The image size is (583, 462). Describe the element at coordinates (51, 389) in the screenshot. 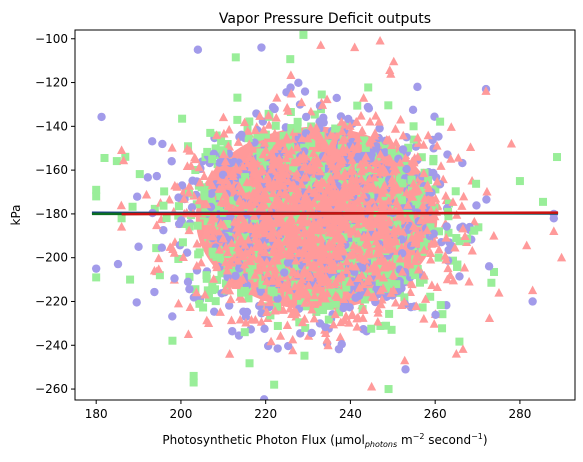

I see `y-tick-label: −260` at that location.